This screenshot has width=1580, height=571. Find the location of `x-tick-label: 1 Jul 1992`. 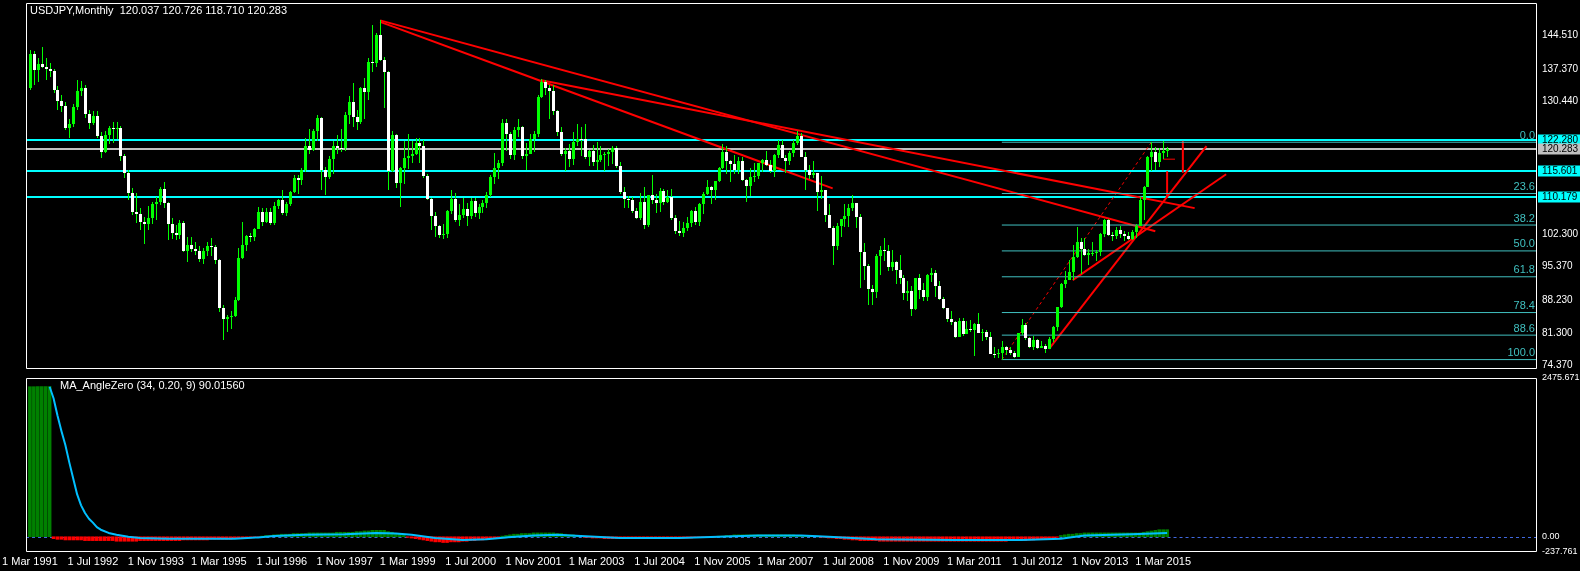

x-tick-label: 1 Jul 1992 is located at coordinates (93, 560).